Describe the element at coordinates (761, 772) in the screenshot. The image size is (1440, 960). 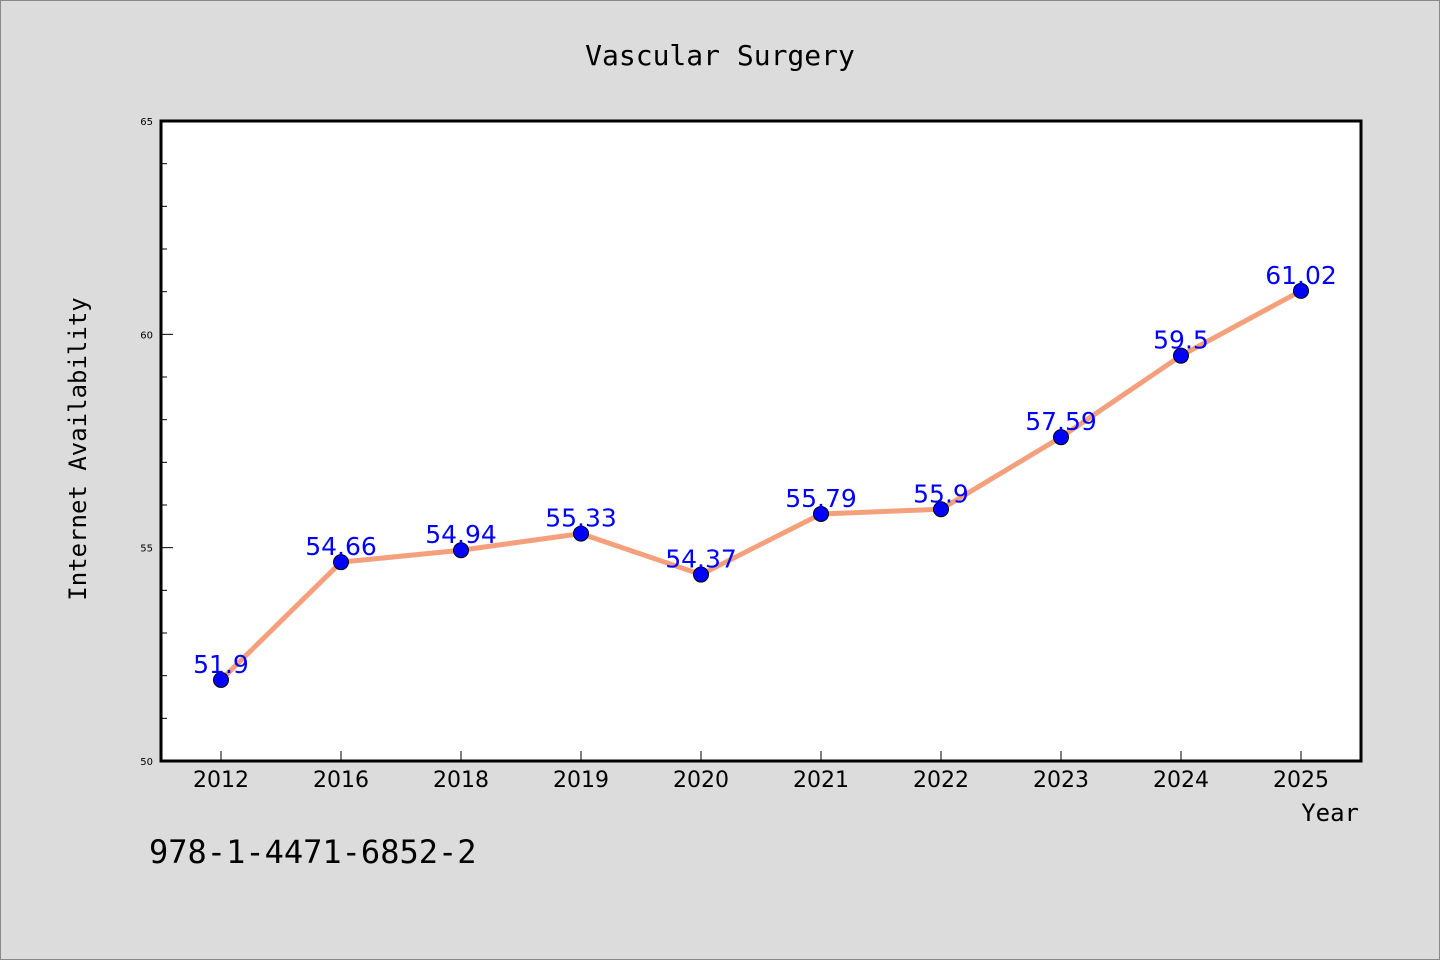
I see `x-axis: 2012 2016 2018 2019 2020 2021 2022 2023 2024 2025` at that location.